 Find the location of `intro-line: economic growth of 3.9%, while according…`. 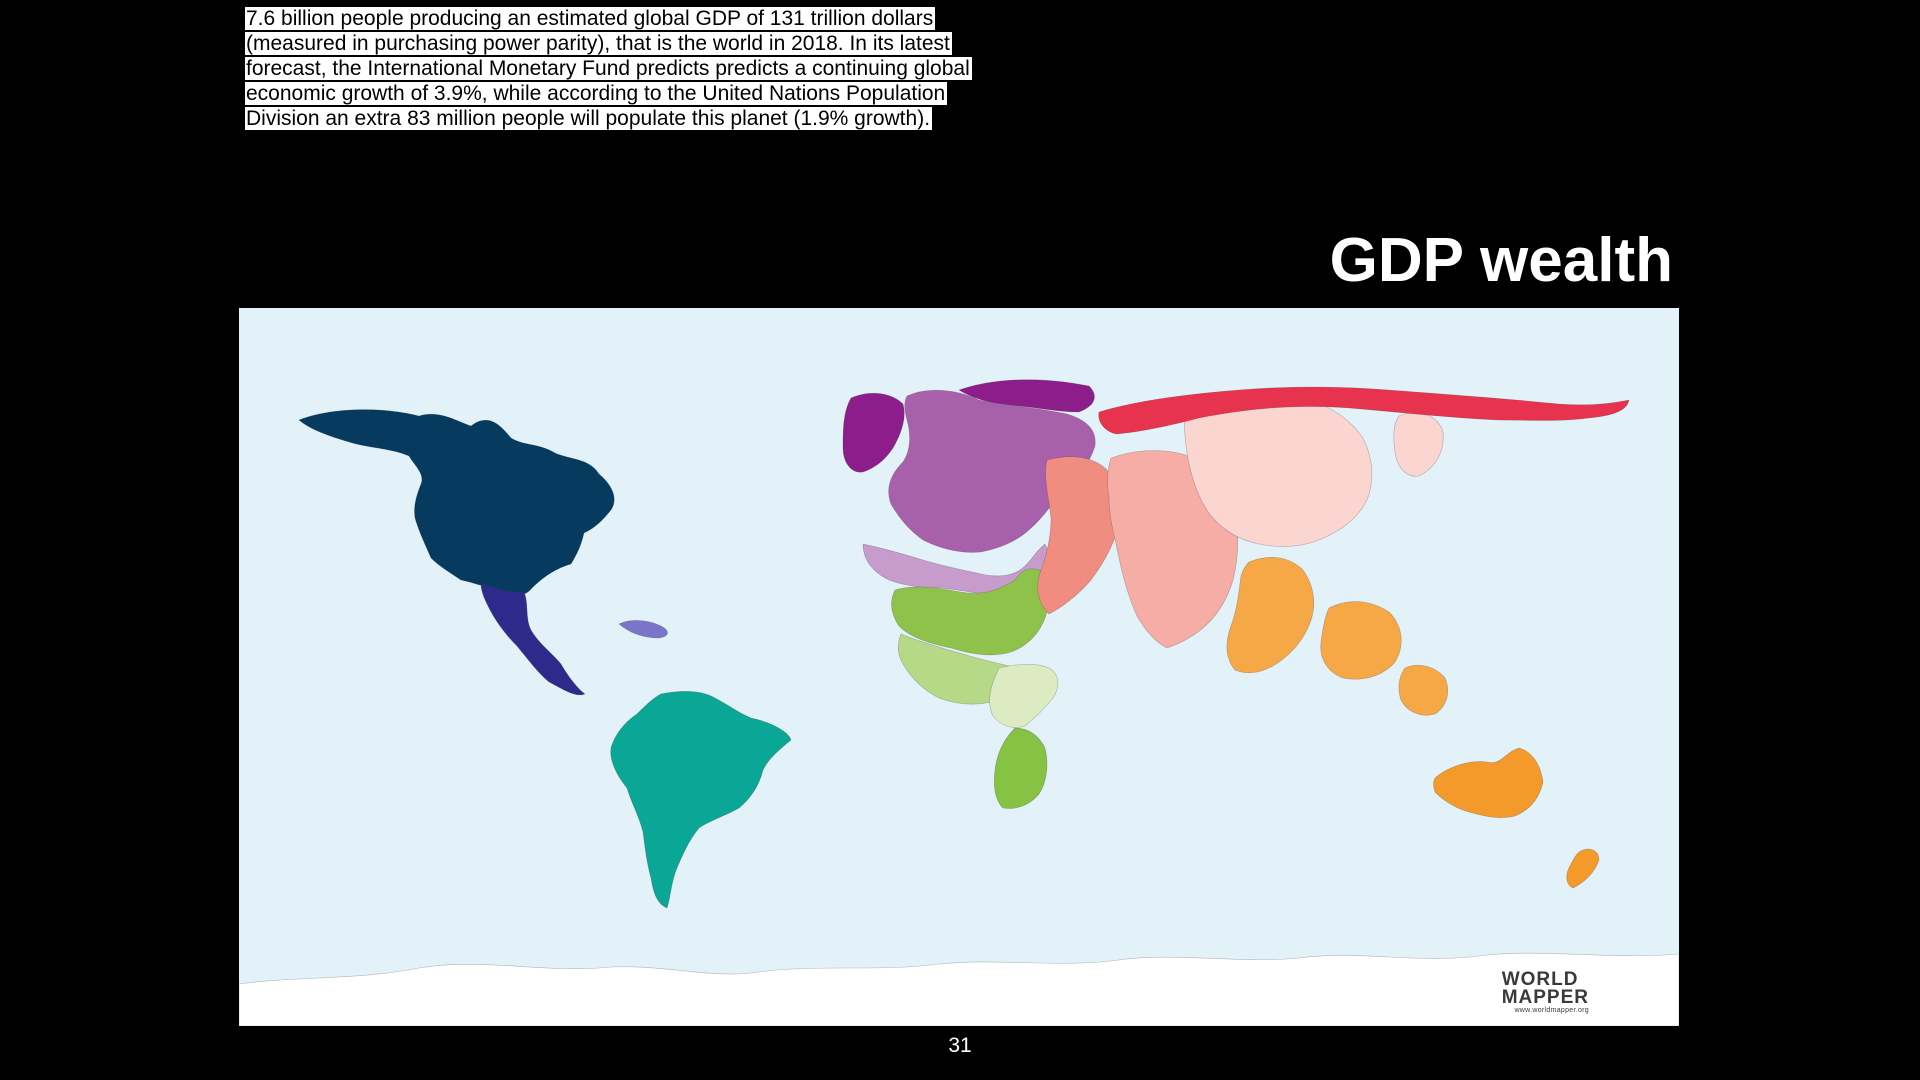

intro-line: economic growth of 3.9%, while according… is located at coordinates (596, 93).